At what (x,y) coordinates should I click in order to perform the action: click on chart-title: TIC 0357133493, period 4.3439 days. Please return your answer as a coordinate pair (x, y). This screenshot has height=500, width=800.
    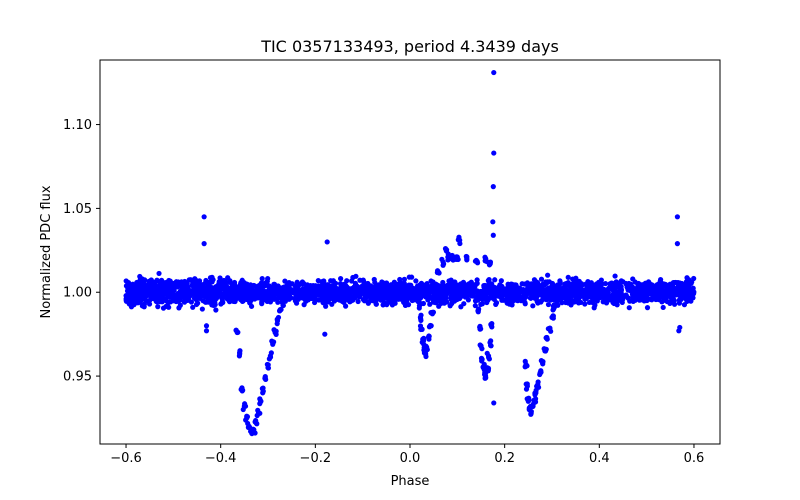
    Looking at the image, I should click on (409, 46).